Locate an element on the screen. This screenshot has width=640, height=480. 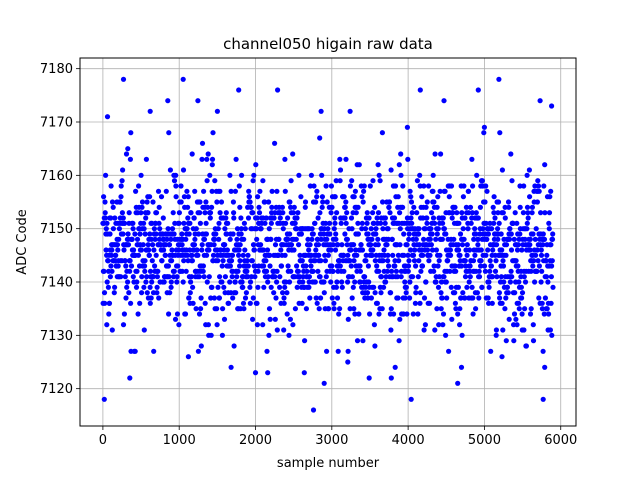
x-axis-ticks: 0 1000 2000 3000 4000 5000 6000 is located at coordinates (338, 437).